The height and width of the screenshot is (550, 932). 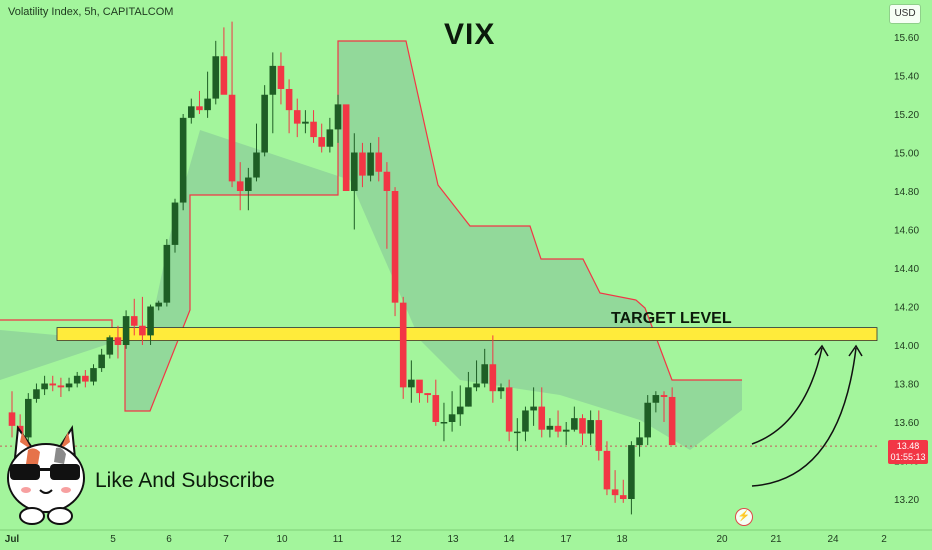 What do you see at coordinates (282, 539) in the screenshot?
I see `x-tick-label: 10` at bounding box center [282, 539].